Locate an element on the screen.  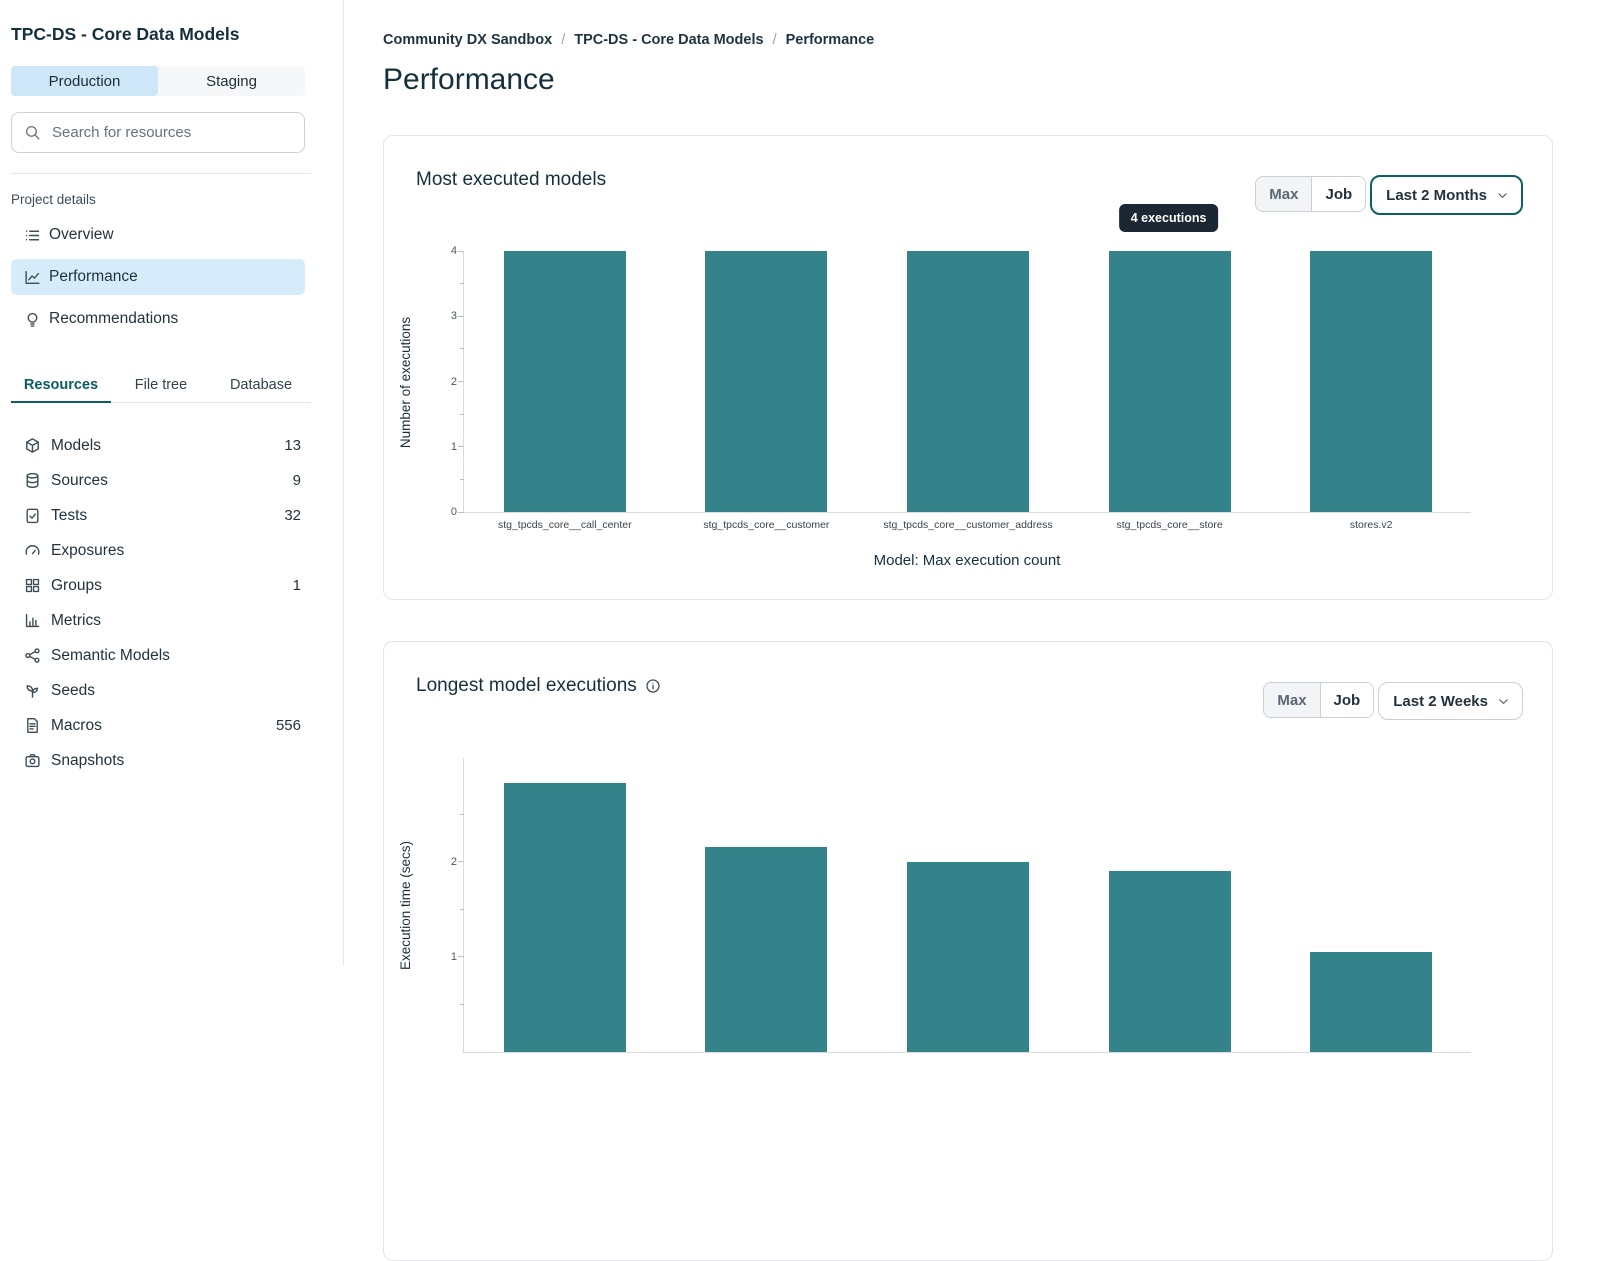
max-job-toggle: Max Job is located at coordinates (1319, 700).